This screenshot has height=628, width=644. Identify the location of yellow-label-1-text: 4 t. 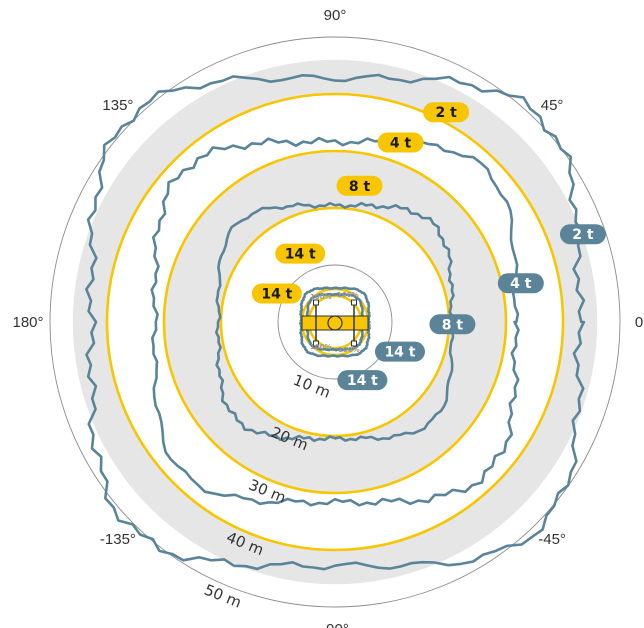
(401, 143).